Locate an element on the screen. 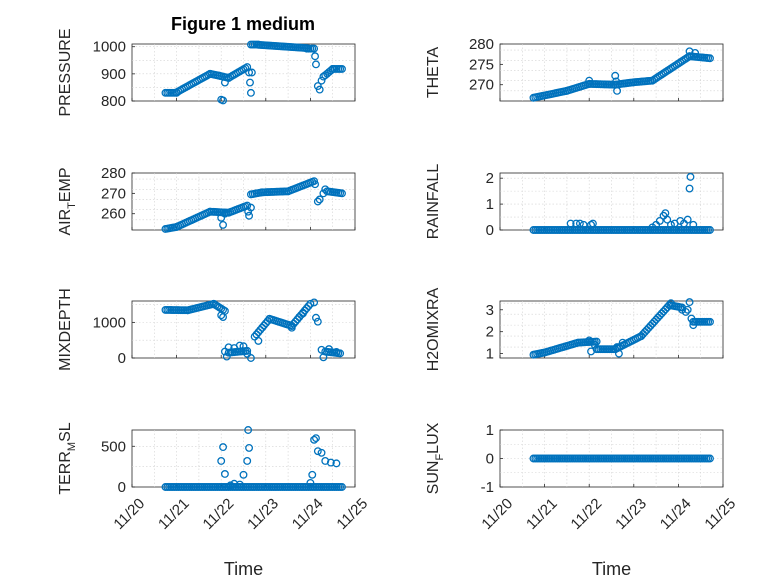 Image resolution: width=778 pixels, height=588 pixels. x-tick-label: 11/21 is located at coordinates (542, 514).